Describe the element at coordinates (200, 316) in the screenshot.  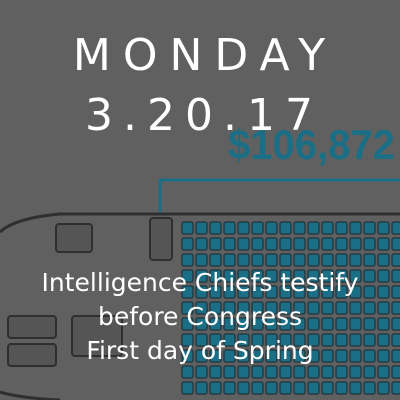
I see `event-line: before Congress` at that location.